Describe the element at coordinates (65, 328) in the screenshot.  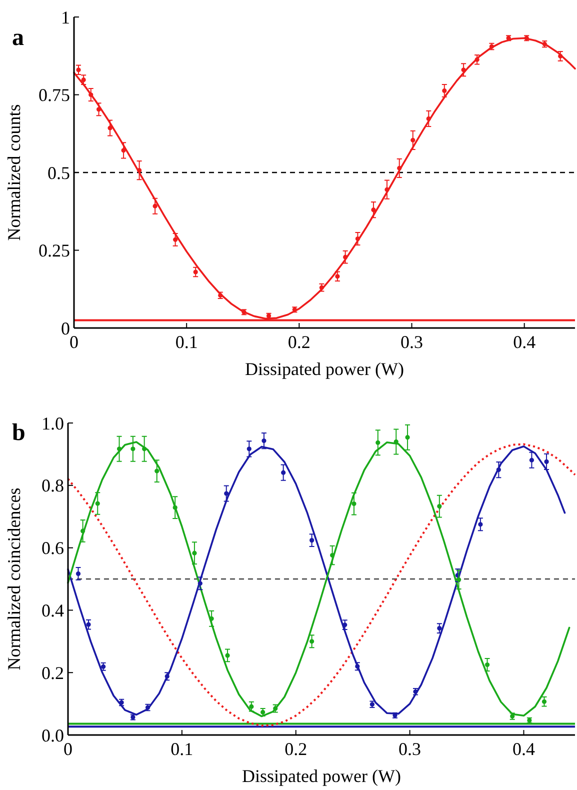
I see `y-tick-label: 0` at that location.